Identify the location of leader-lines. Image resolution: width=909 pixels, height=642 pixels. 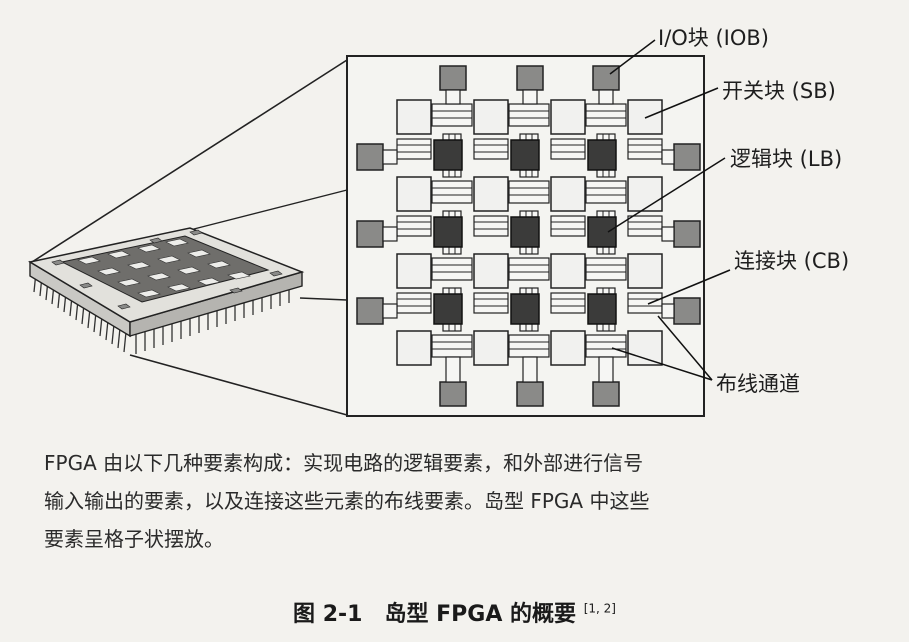
(669, 210).